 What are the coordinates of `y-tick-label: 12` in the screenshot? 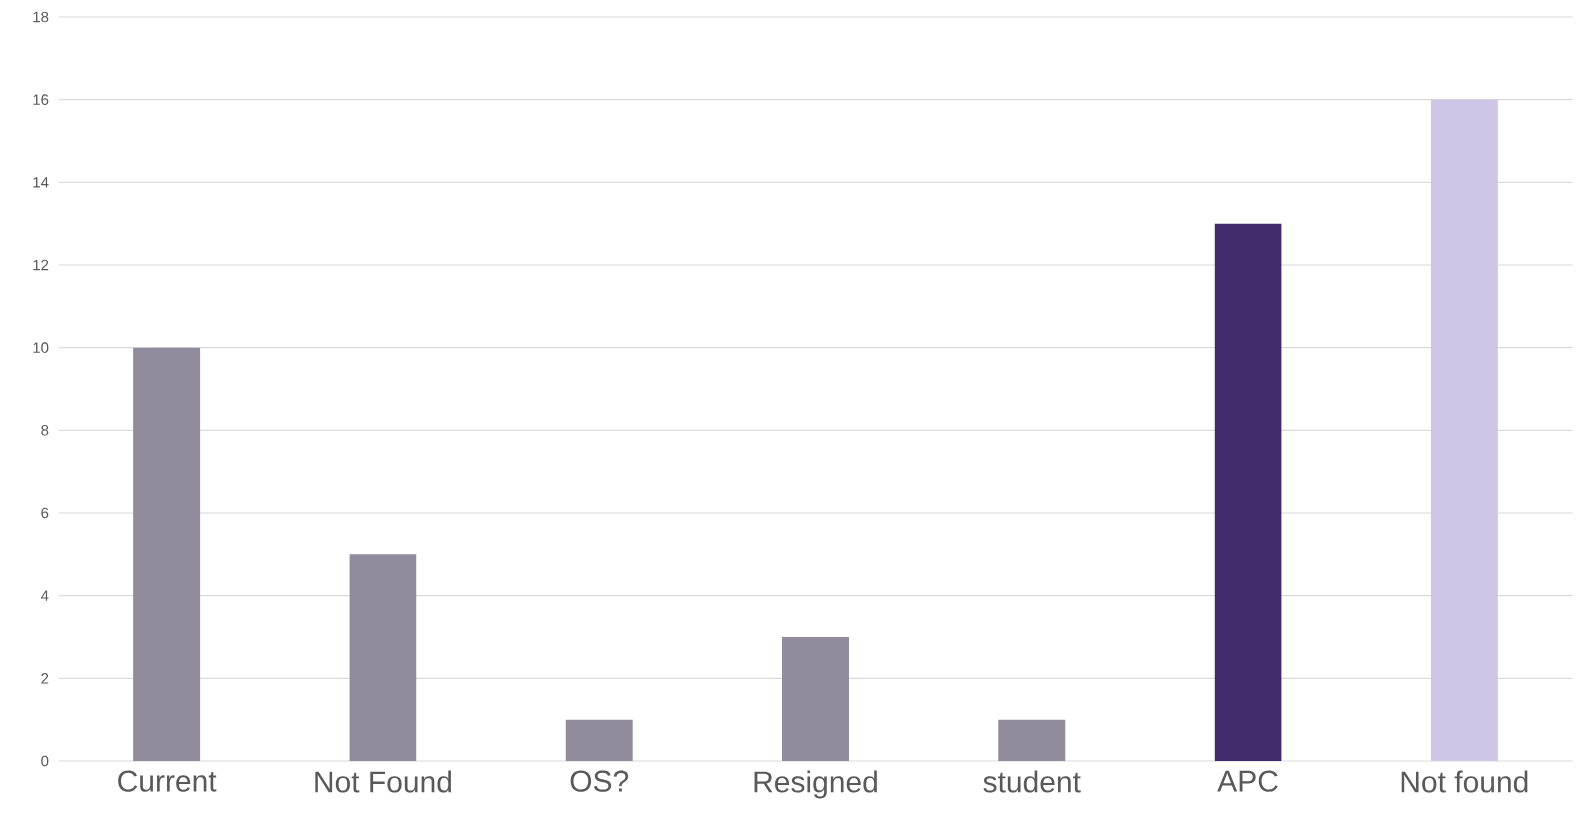 It's located at (41, 265).